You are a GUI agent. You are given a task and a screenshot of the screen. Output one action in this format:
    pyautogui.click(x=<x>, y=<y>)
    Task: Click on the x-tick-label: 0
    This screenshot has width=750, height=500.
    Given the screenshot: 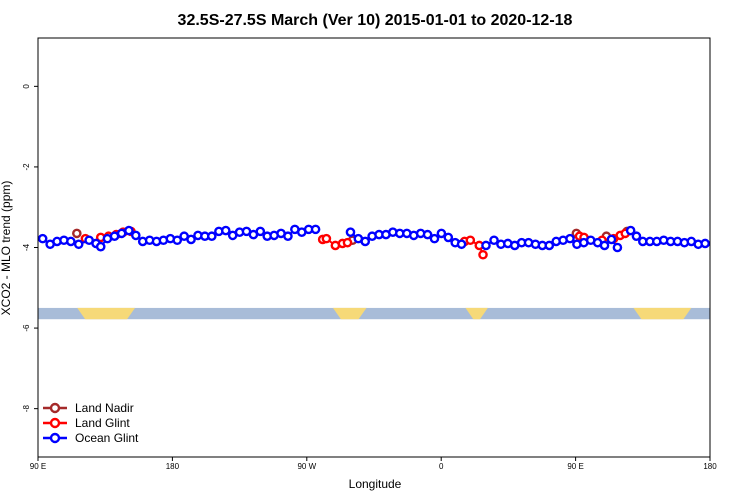 What is the action you would take?
    pyautogui.click(x=441, y=466)
    